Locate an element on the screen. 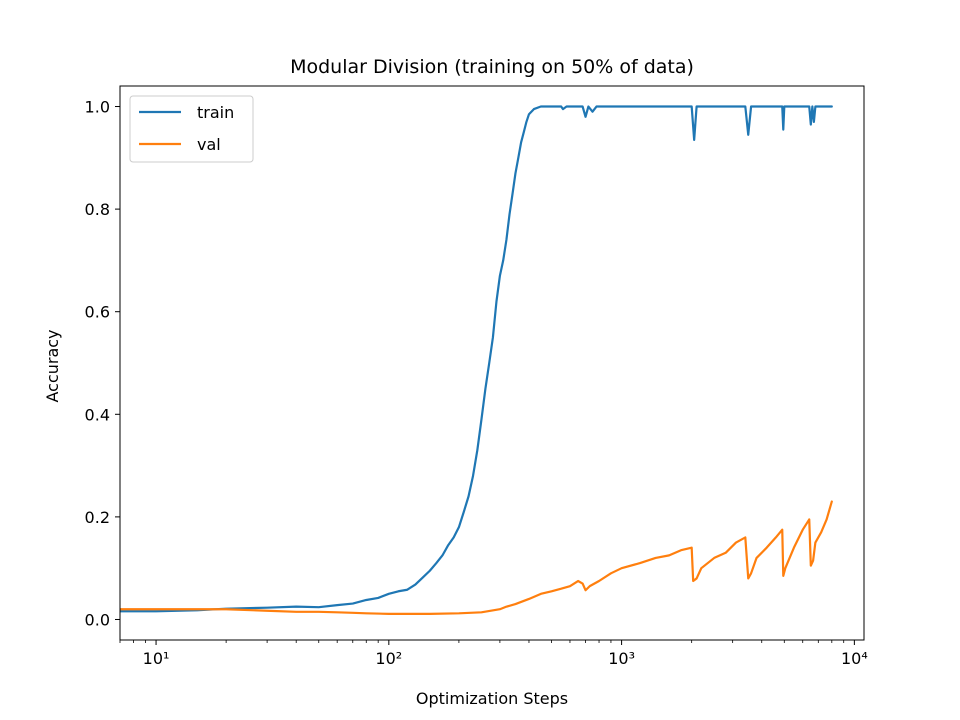 The image size is (960, 720). y-tick-label: 0.2 is located at coordinates (97, 517).